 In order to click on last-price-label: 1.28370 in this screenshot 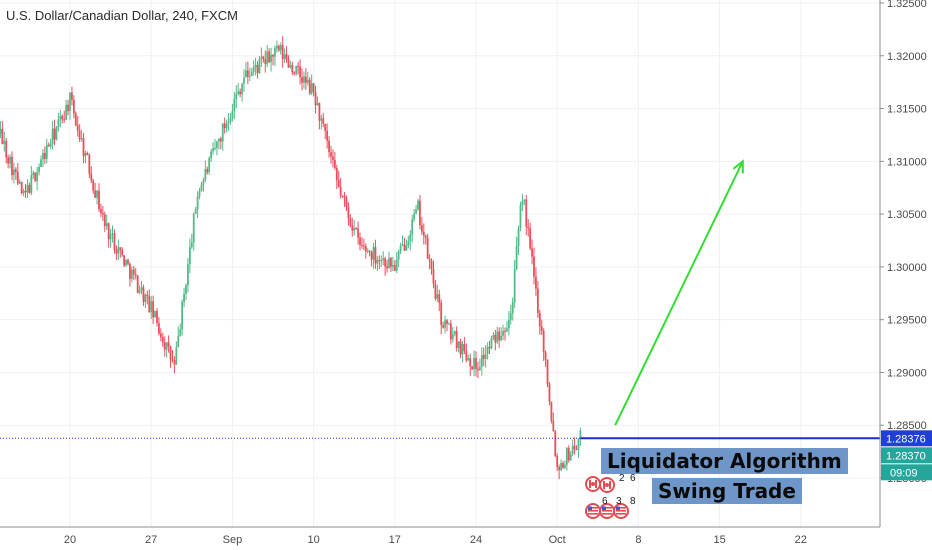, I will do `click(906, 456)`.